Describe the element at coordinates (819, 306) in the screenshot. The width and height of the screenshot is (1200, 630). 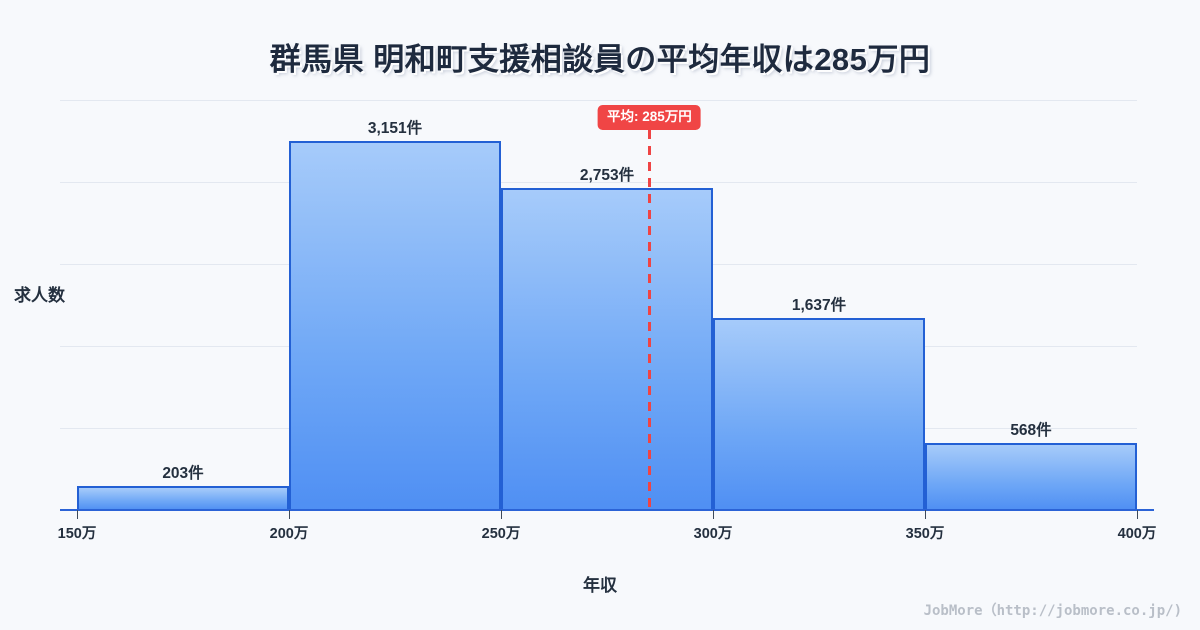
I see `bar-value-label: 1,637件` at that location.